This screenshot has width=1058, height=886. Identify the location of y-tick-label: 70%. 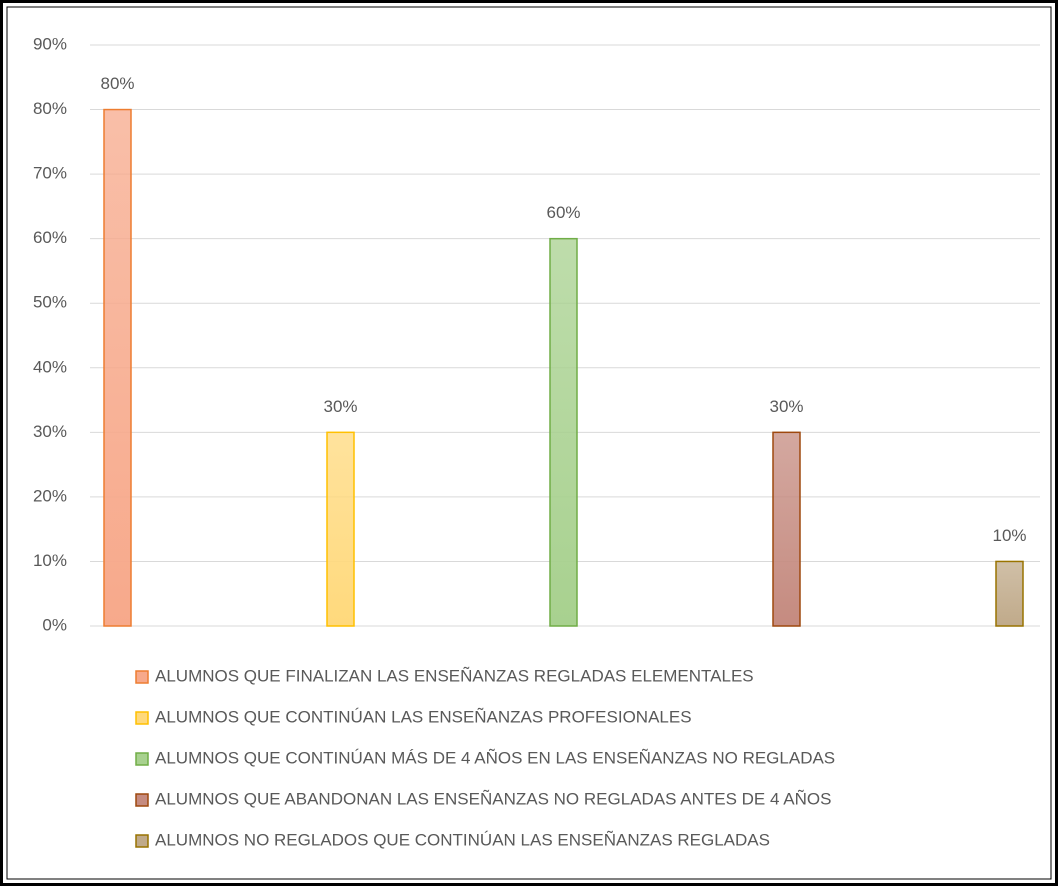
(50, 173).